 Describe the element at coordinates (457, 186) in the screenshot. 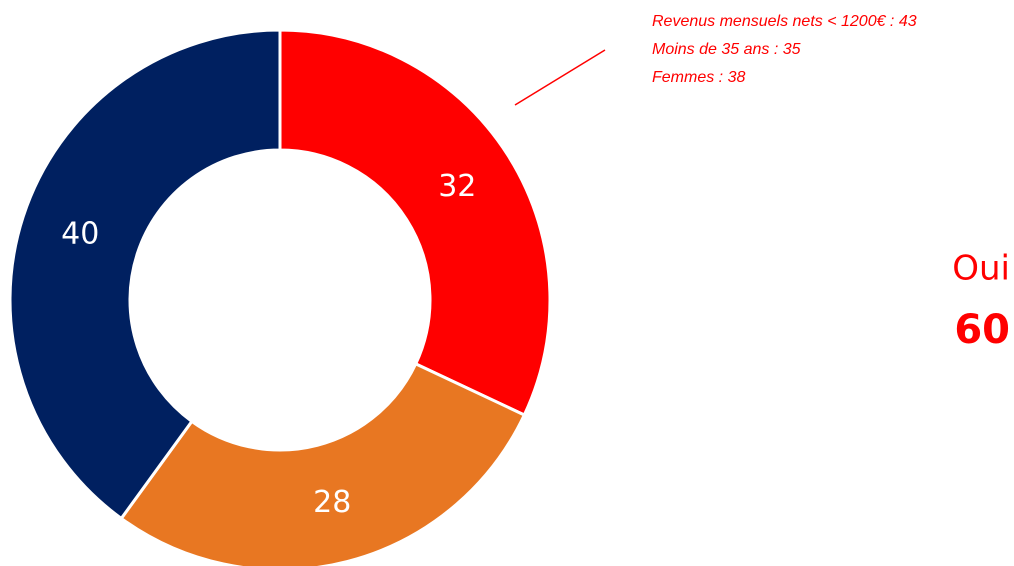

I see `data-label: 32` at that location.